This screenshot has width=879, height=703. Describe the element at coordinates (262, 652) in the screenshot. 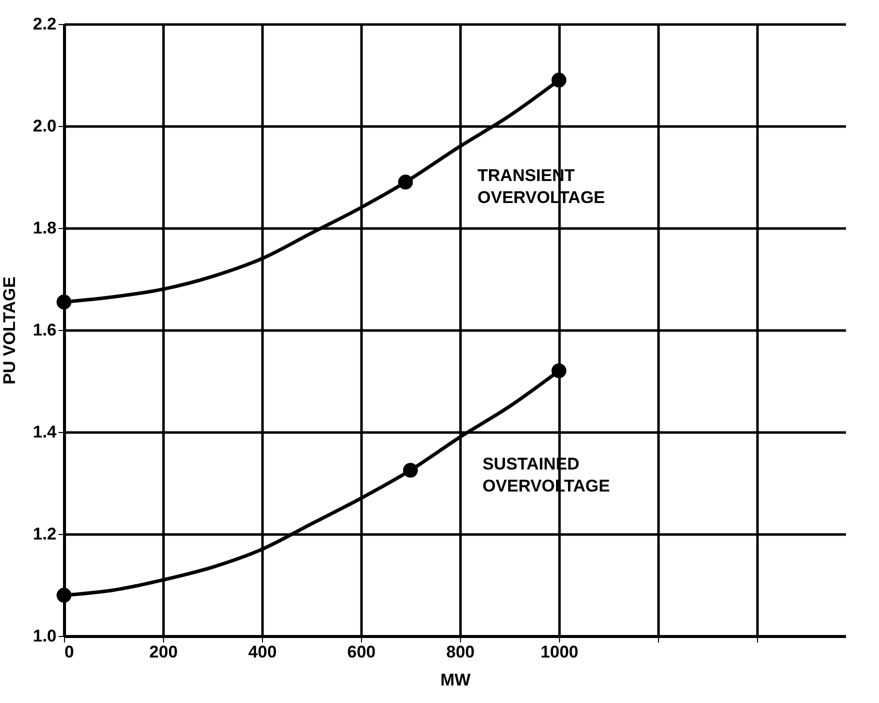

I see `x-tick-label: 400` at that location.